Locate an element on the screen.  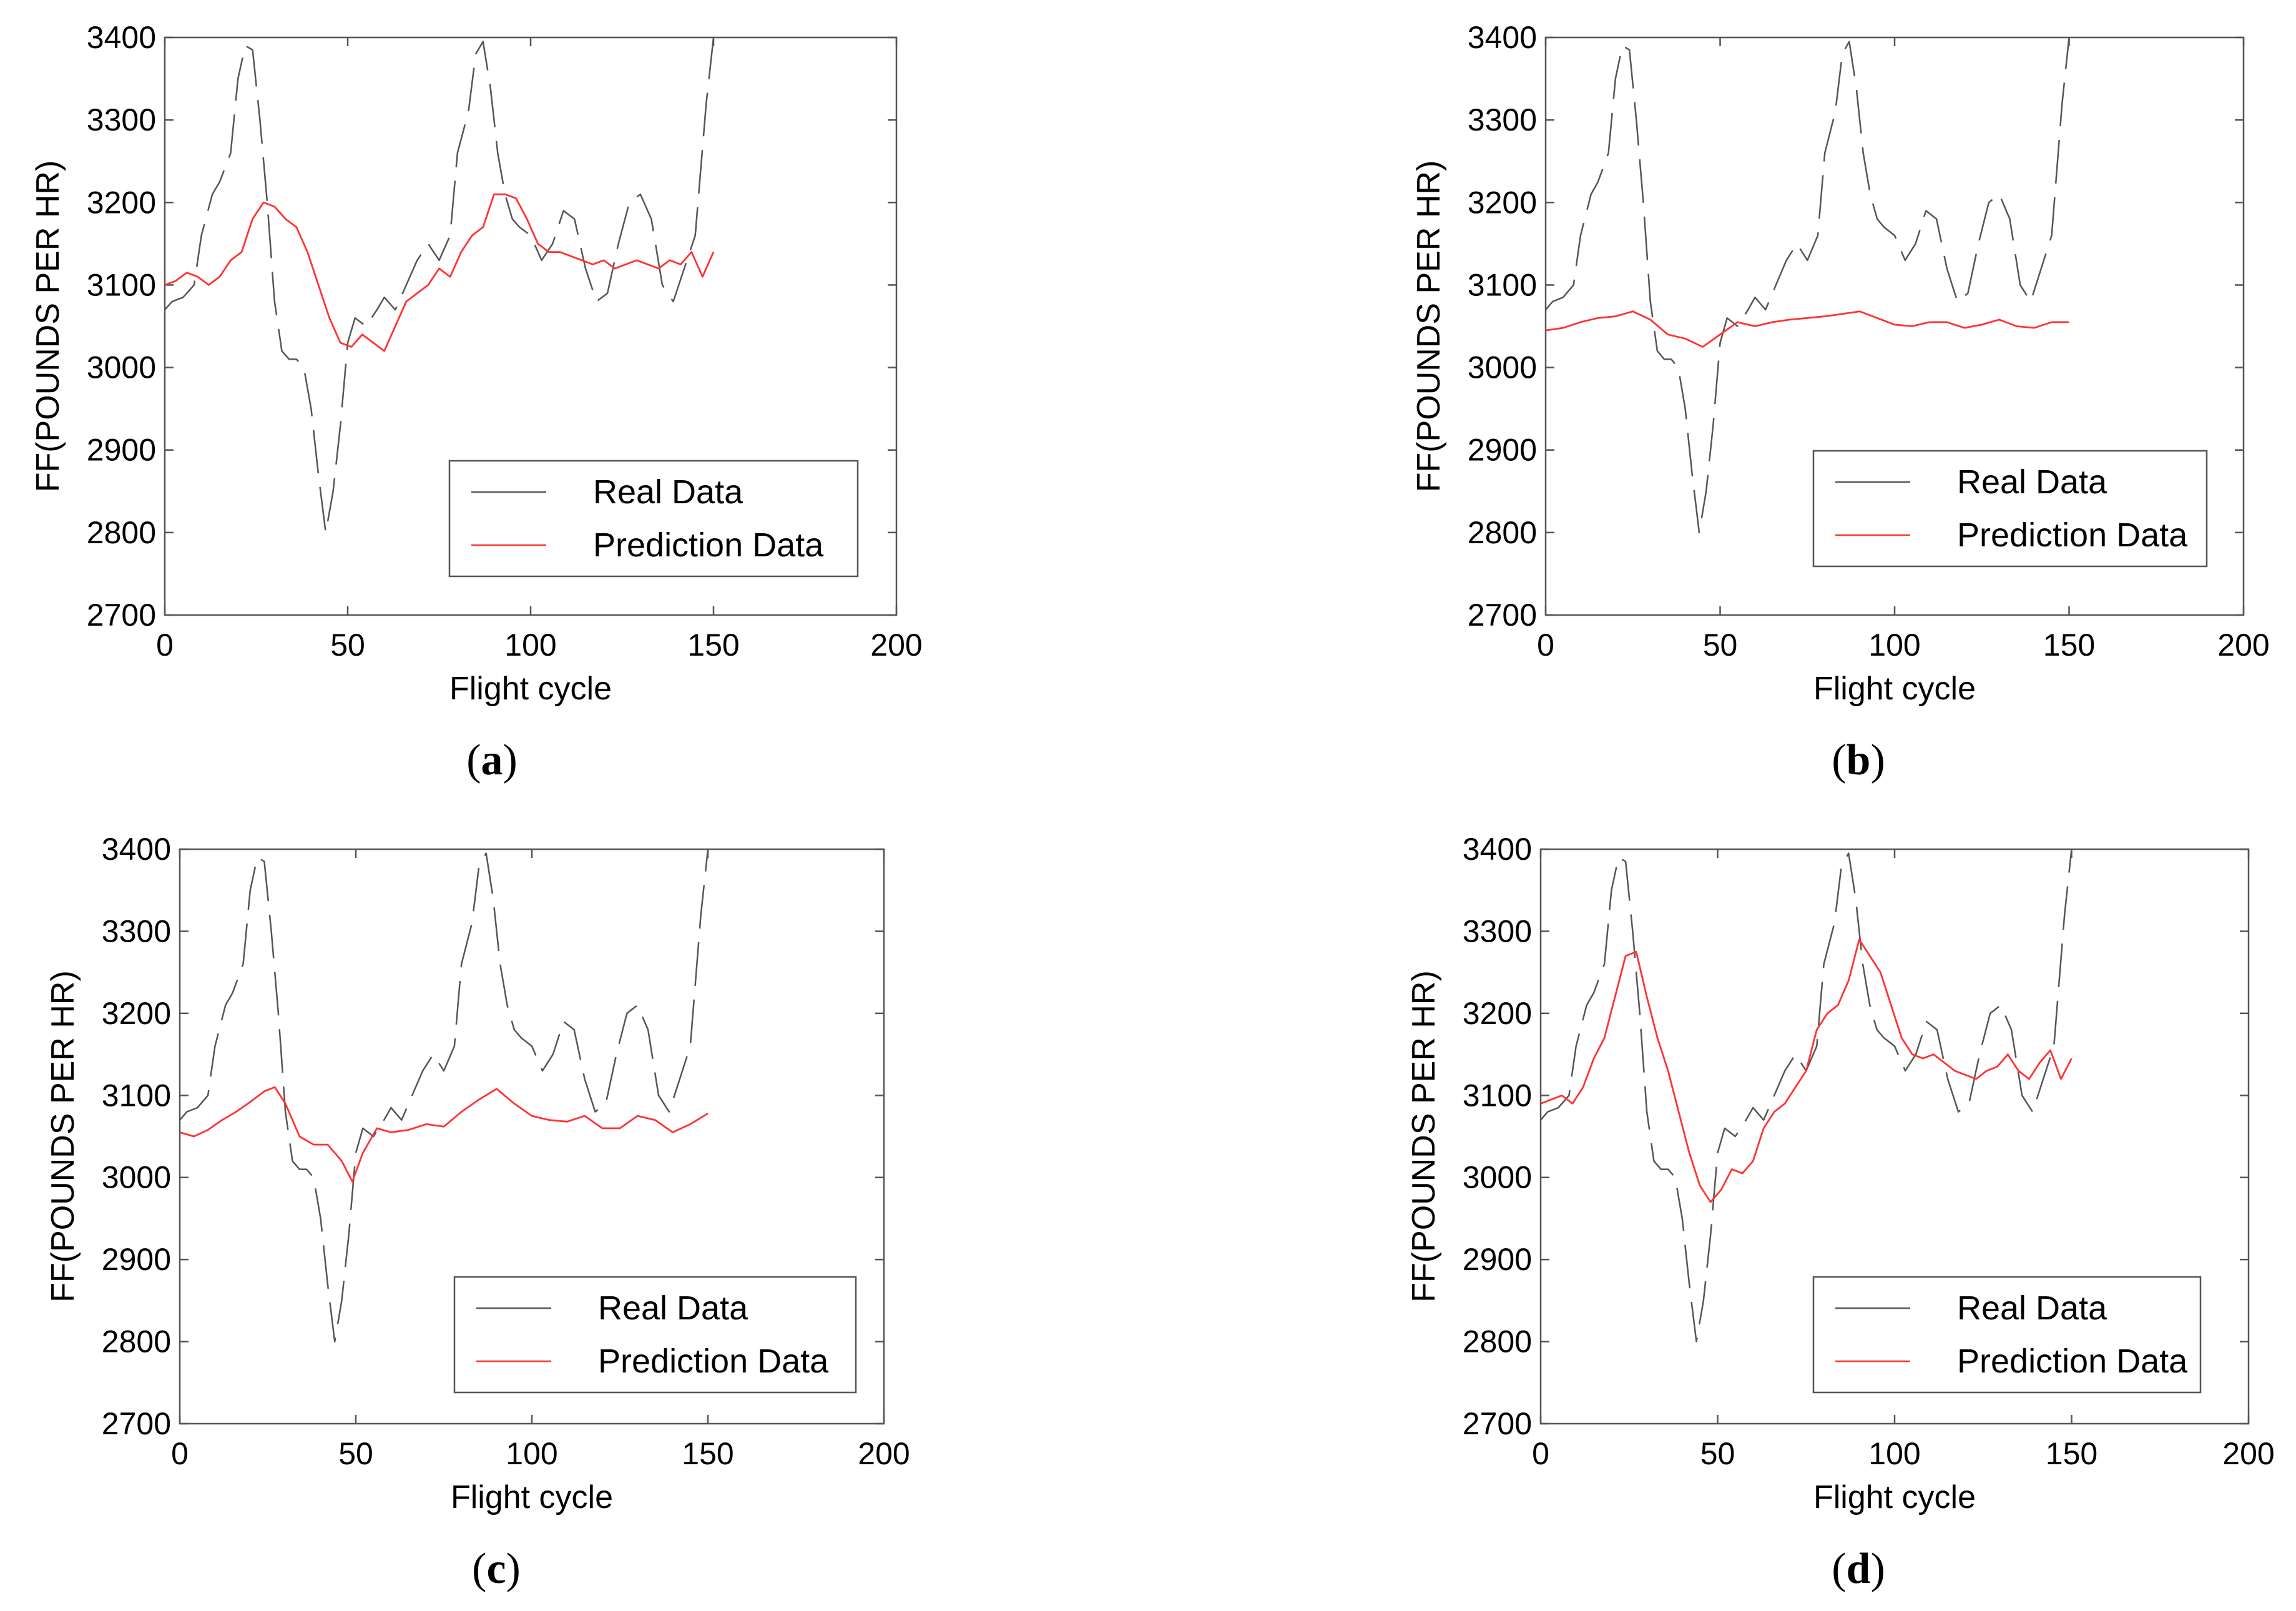
caption-a: (a) is located at coordinates (492, 760).